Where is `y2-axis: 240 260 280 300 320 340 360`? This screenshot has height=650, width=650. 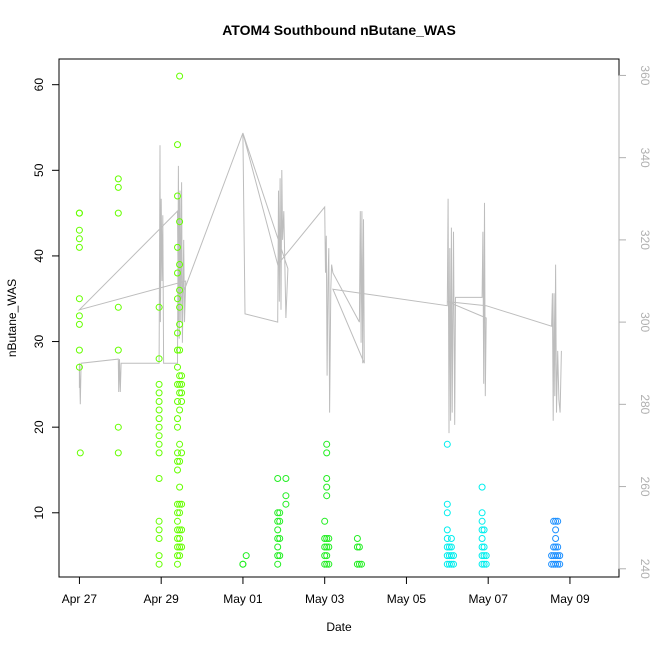 y2-axis: 240 260 280 300 320 340 360 is located at coordinates (634, 322).